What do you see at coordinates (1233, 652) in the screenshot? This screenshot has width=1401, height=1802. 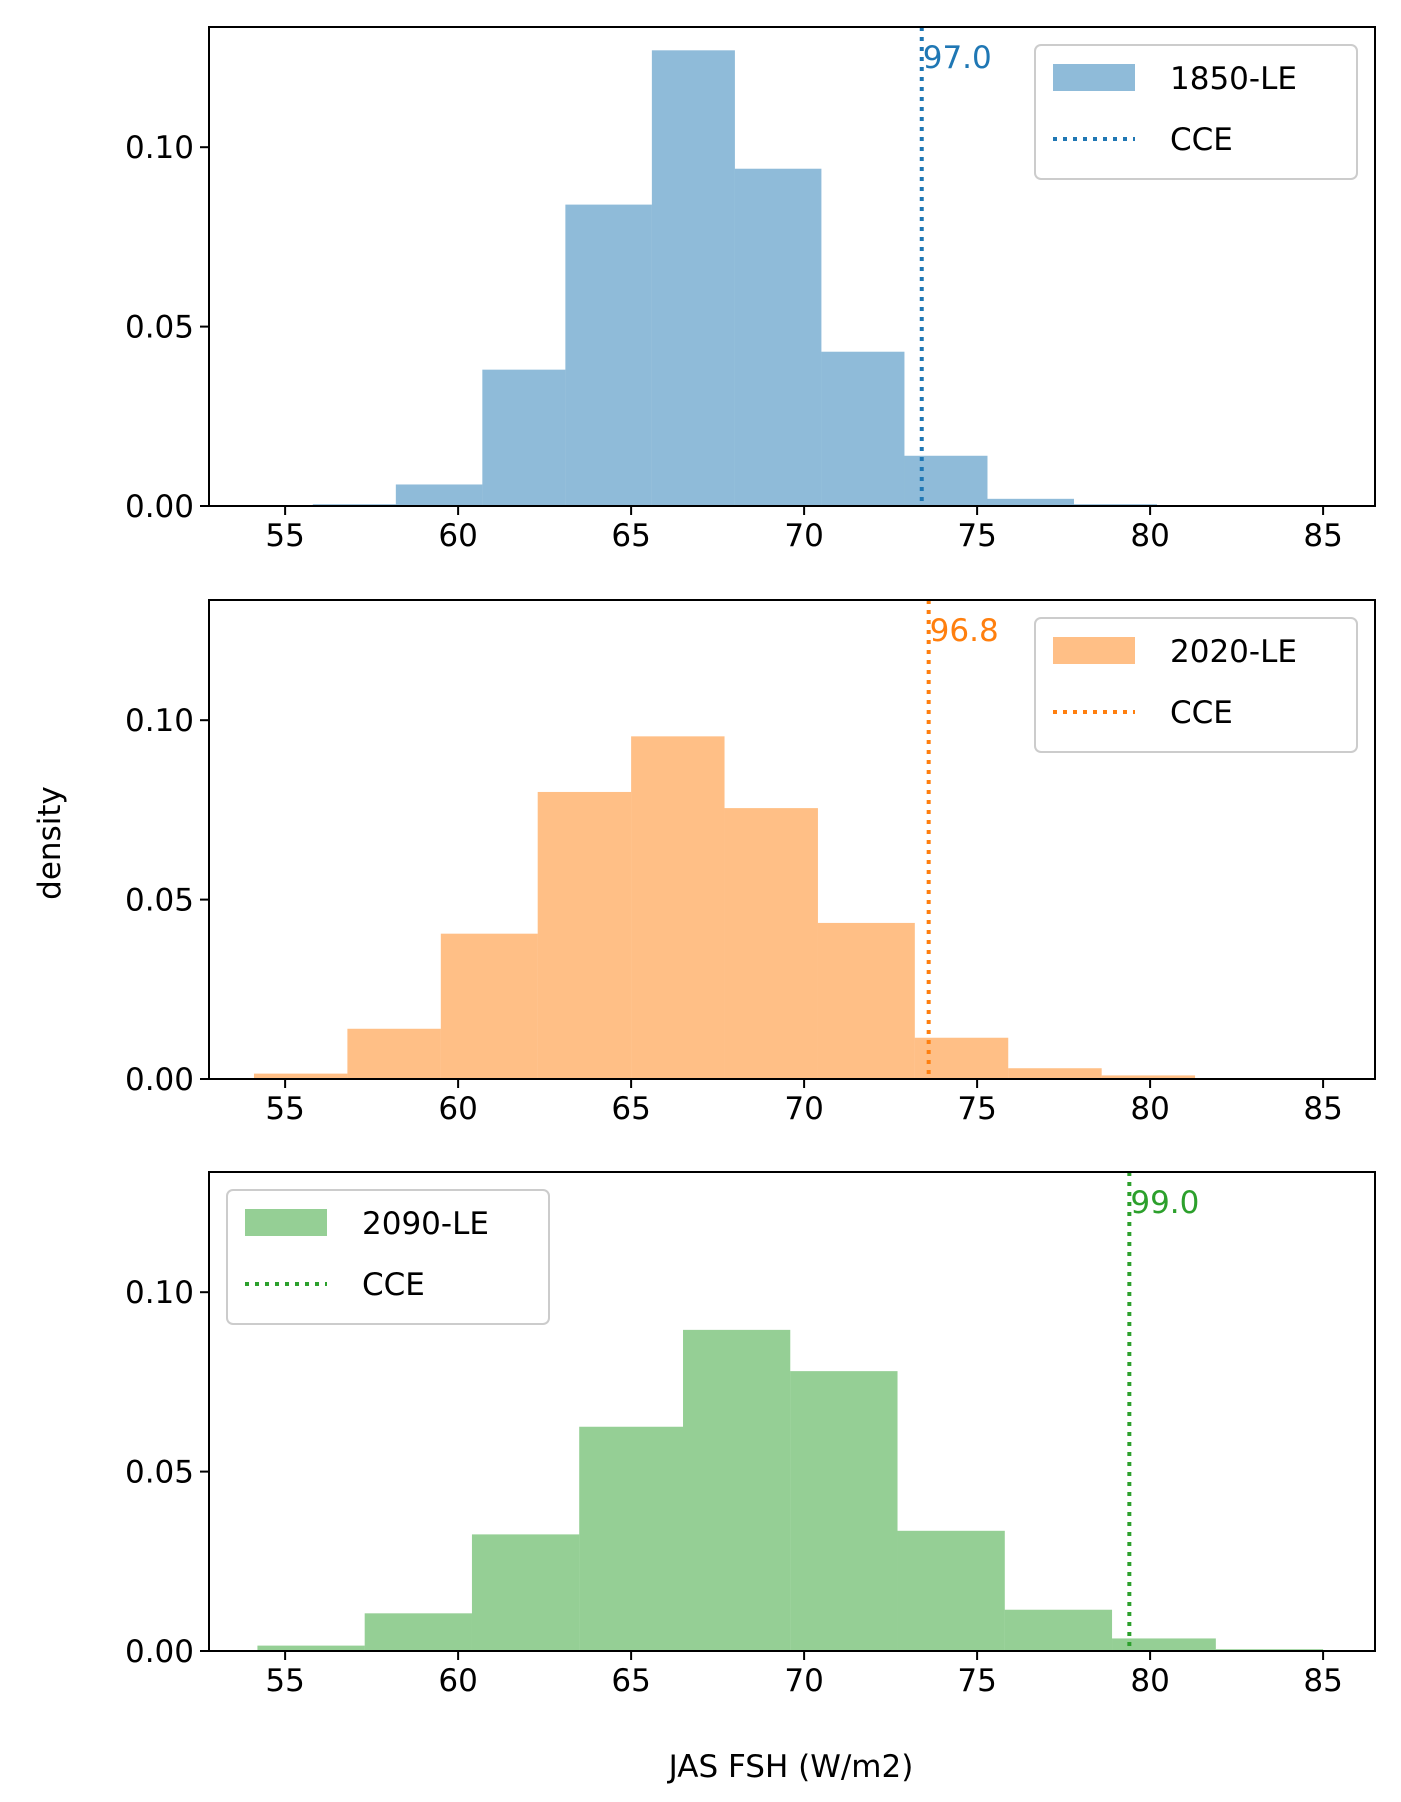 I see `legend-label-series: 2020-LE` at bounding box center [1233, 652].